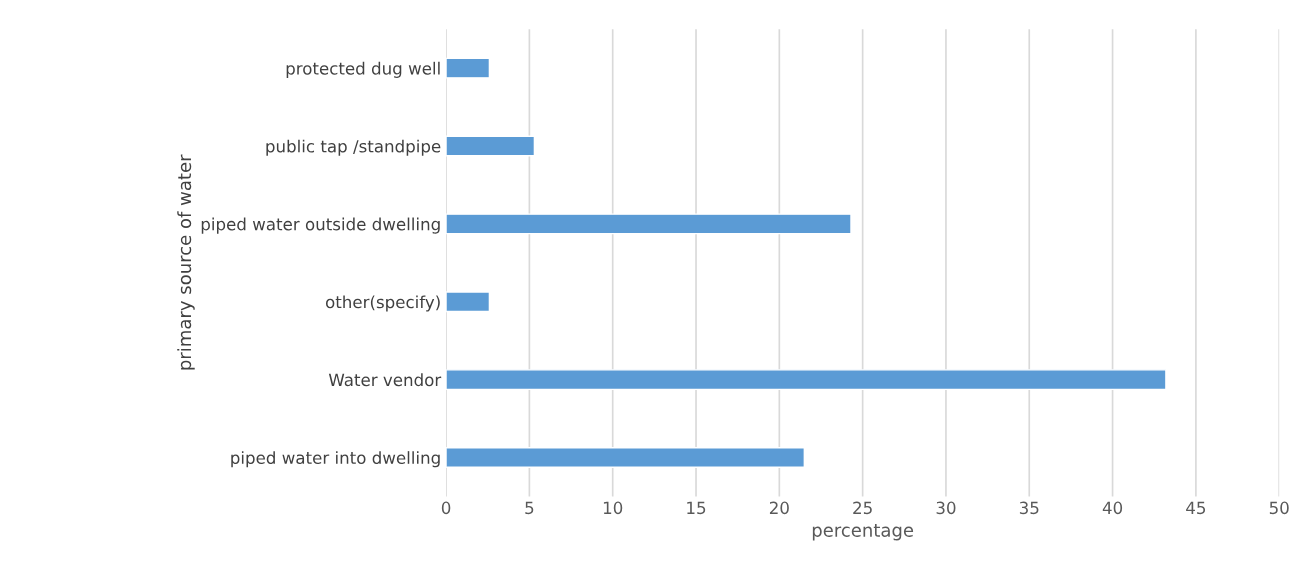 This screenshot has height=584, width=1312. Describe the element at coordinates (353, 147) in the screenshot. I see `y-tick-label: public tap /standpipe` at that location.